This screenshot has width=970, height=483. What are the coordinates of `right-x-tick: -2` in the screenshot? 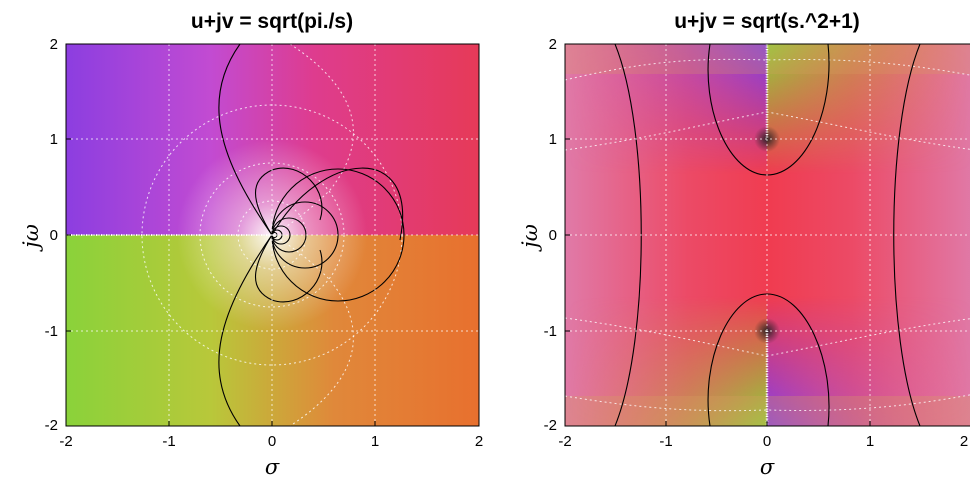 It's located at (564, 441).